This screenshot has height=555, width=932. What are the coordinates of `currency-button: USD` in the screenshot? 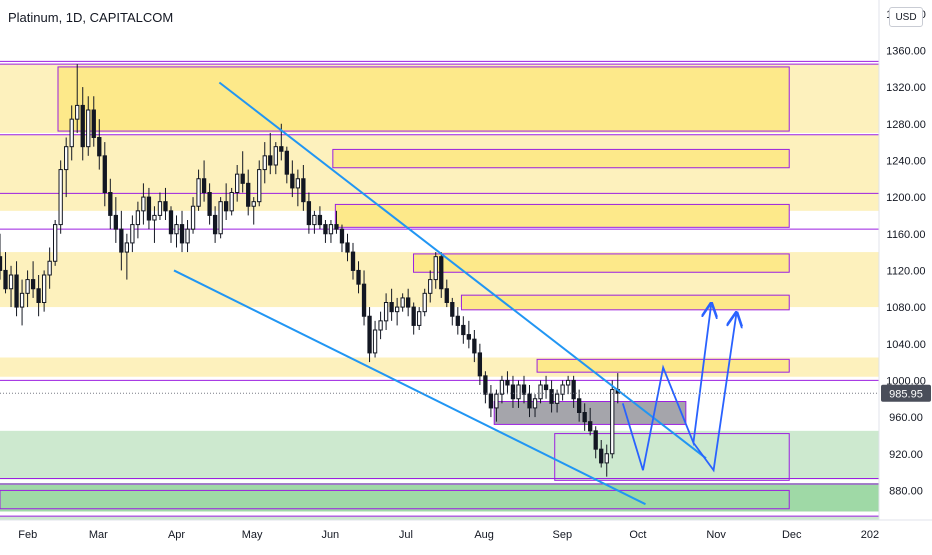 It's located at (906, 17).